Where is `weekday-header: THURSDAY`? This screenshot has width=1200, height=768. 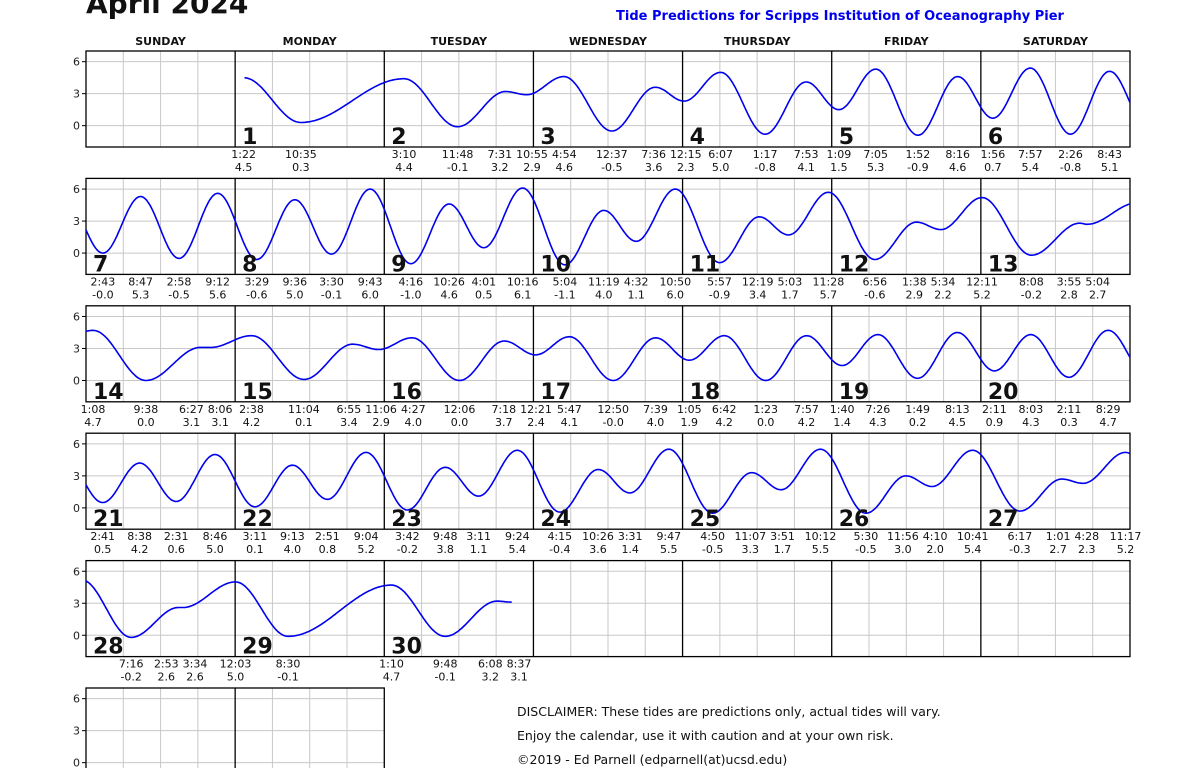
weekday-header: THURSDAY is located at coordinates (758, 41).